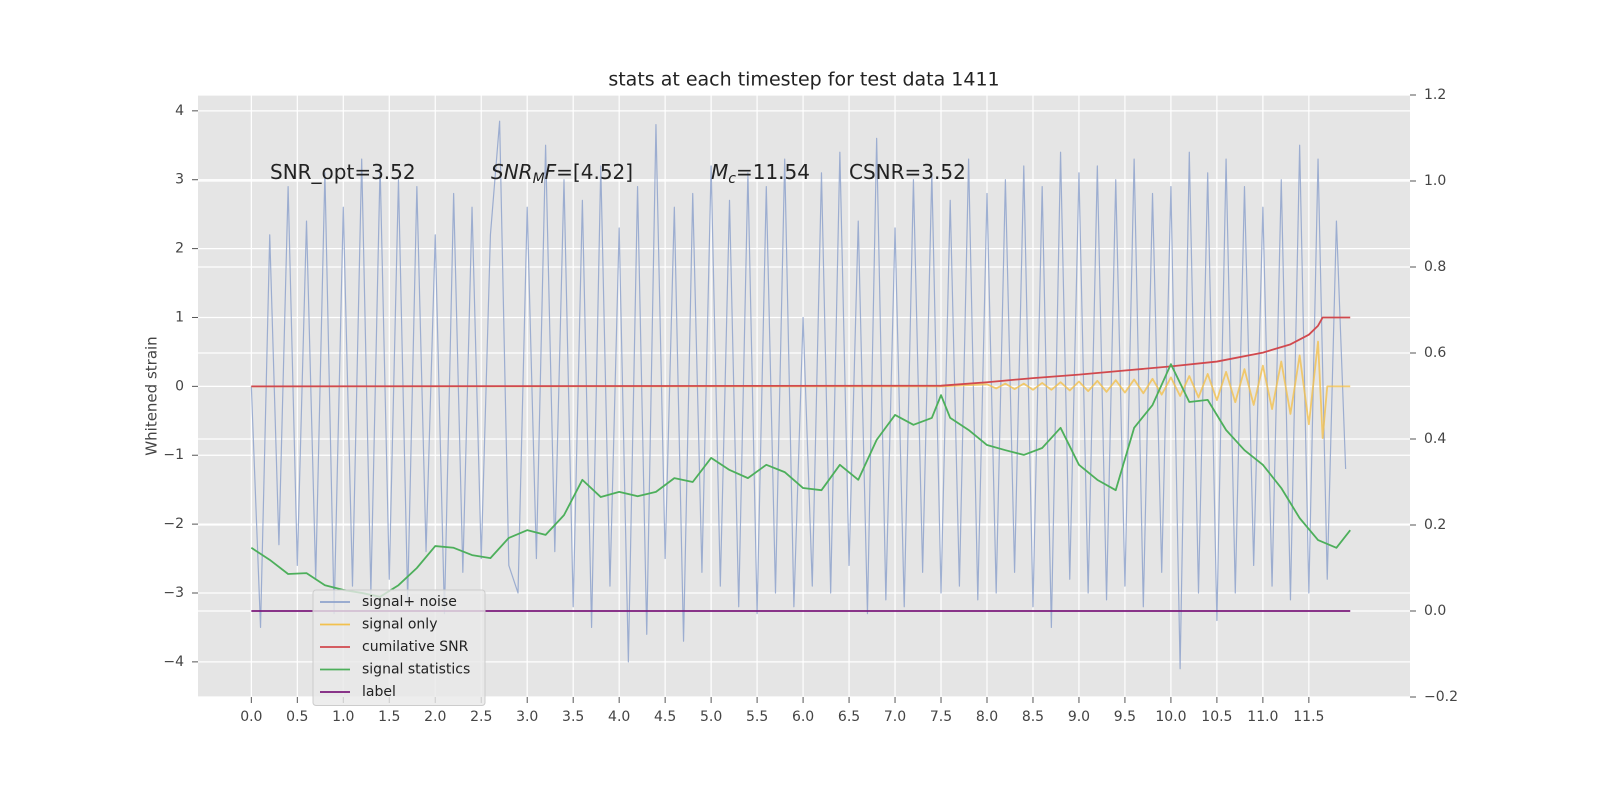  What do you see at coordinates (594, 172) in the screenshot?
I see `annotation-part: =[4.52]` at bounding box center [594, 172].